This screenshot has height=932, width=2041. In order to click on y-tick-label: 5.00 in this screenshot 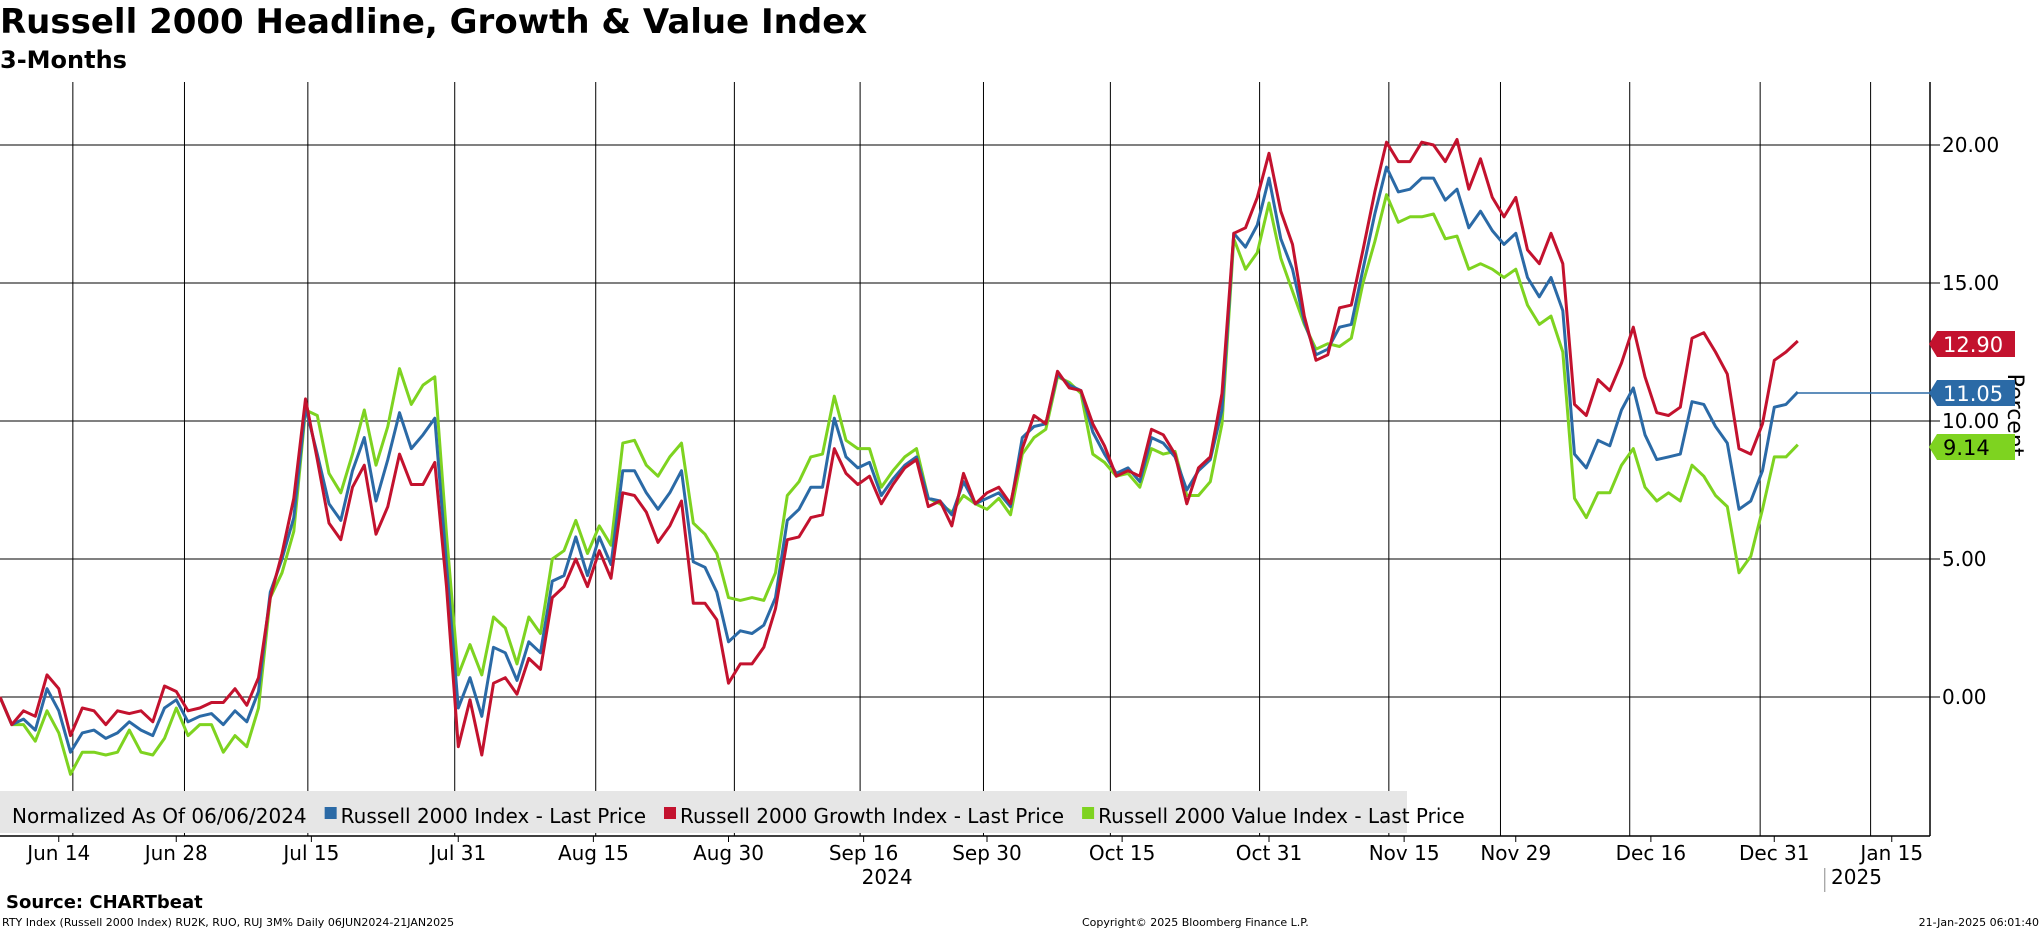, I will do `click(1964, 559)`.